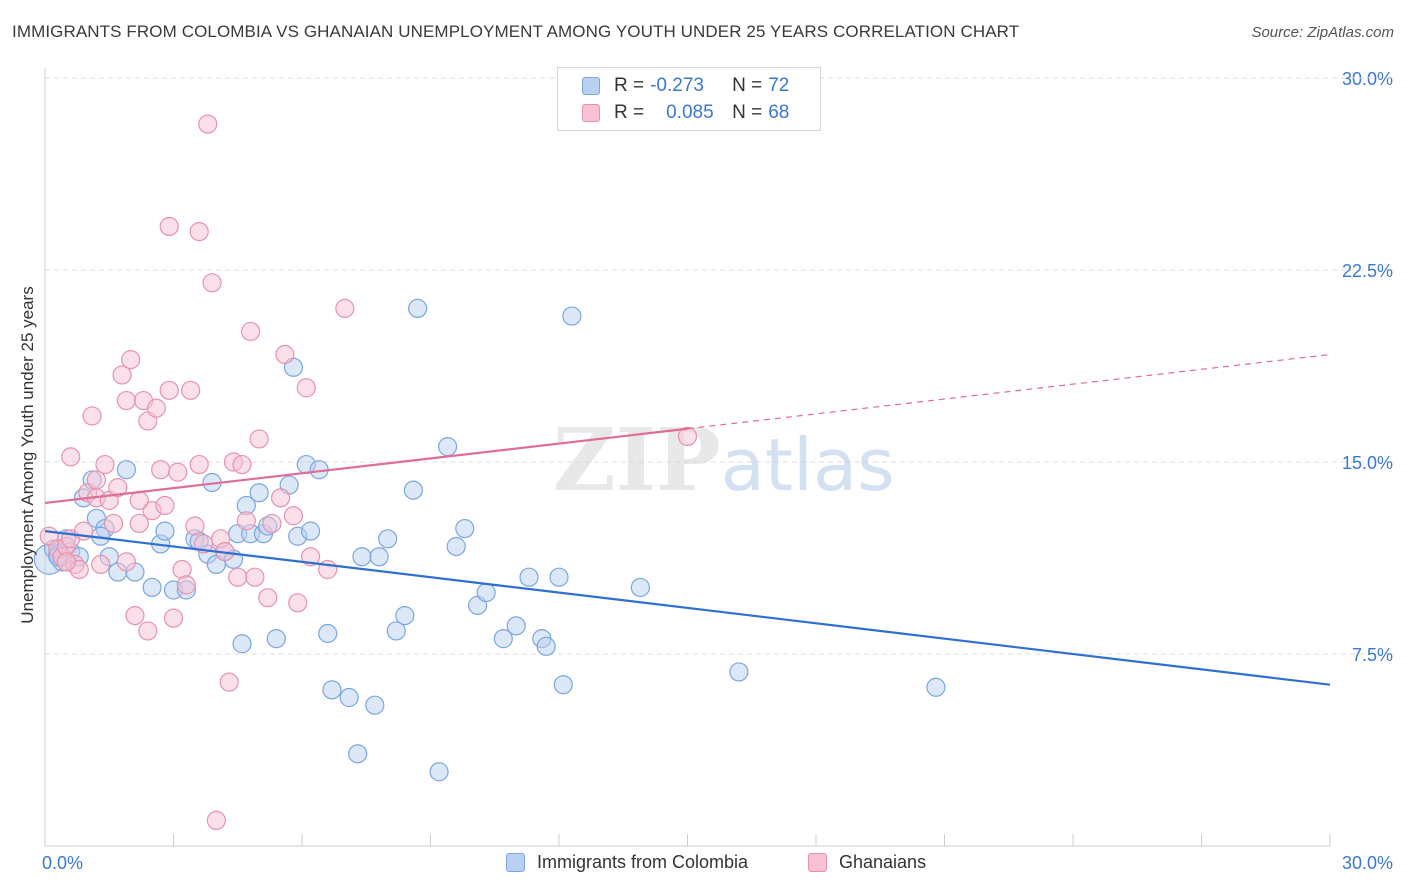  I want to click on y-axis-title: Unemployment Among Youth under 25 years, so click(27, 455).